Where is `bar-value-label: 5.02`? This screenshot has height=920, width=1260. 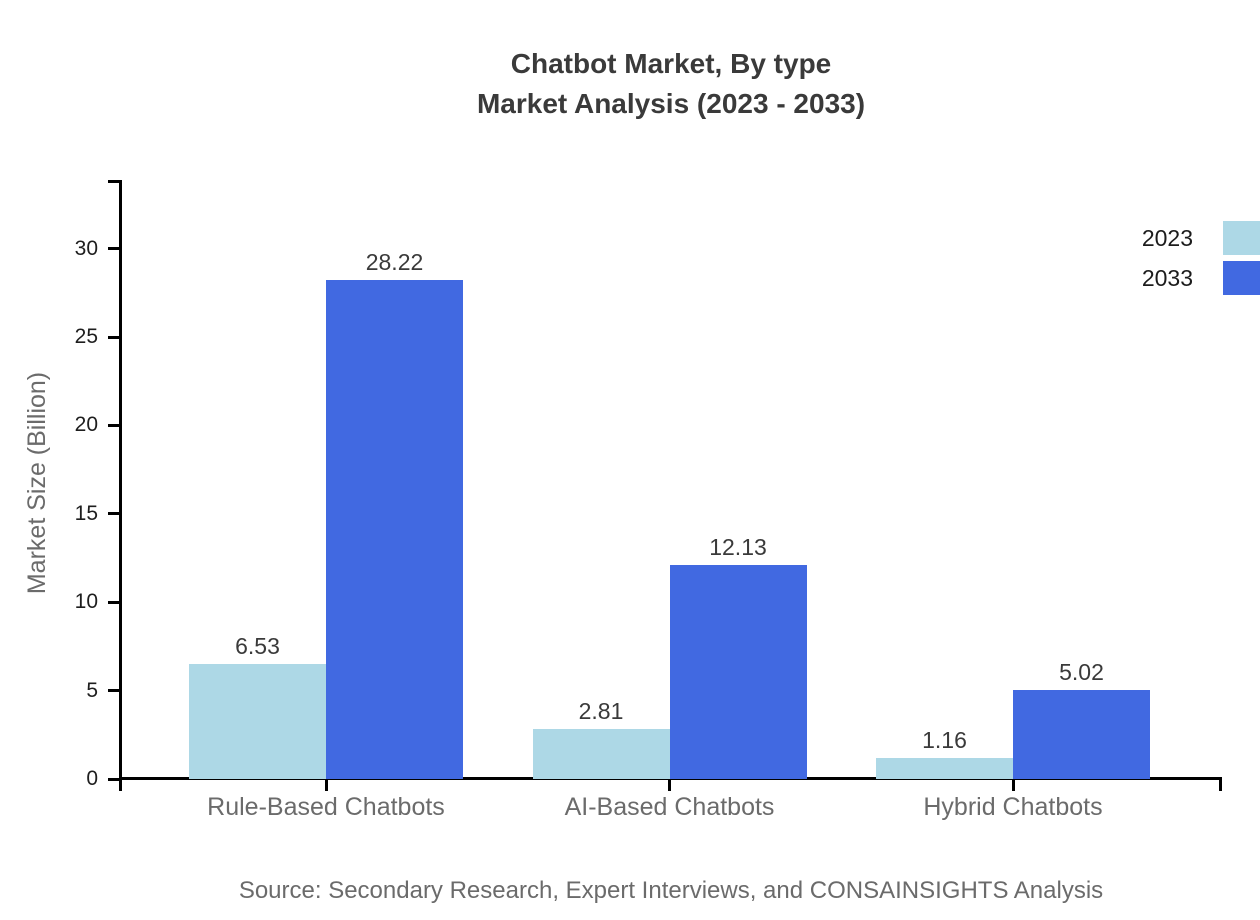 bar-value-label: 5.02 is located at coordinates (1081, 672).